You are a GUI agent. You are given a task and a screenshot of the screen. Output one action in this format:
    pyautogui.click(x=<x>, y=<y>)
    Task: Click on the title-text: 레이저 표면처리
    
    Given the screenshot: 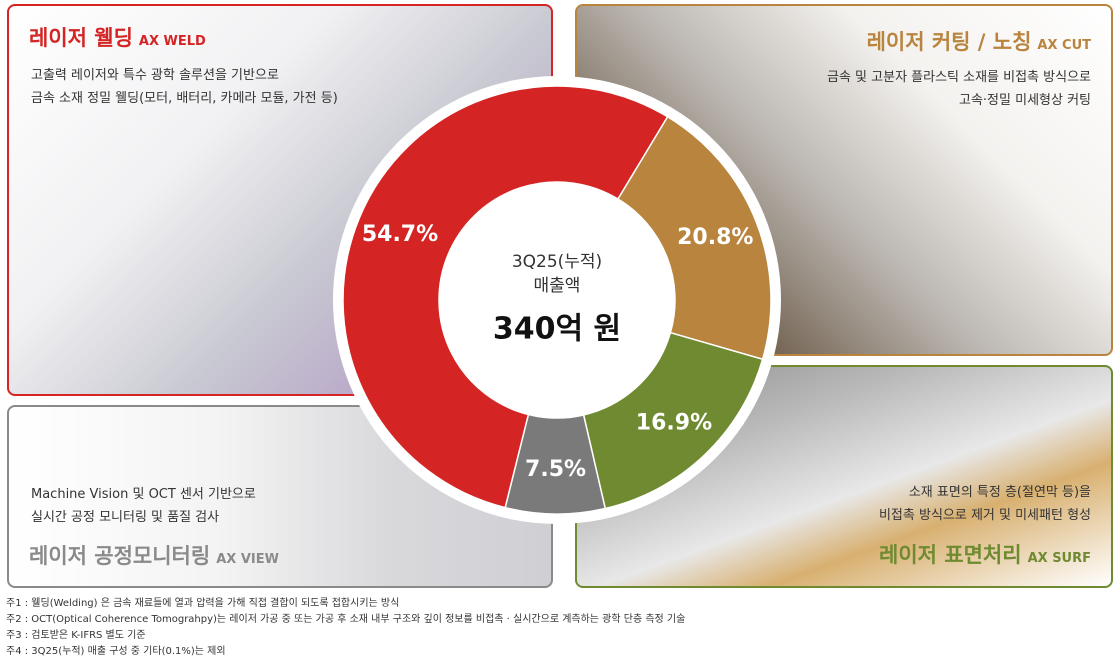 What is the action you would take?
    pyautogui.click(x=950, y=555)
    